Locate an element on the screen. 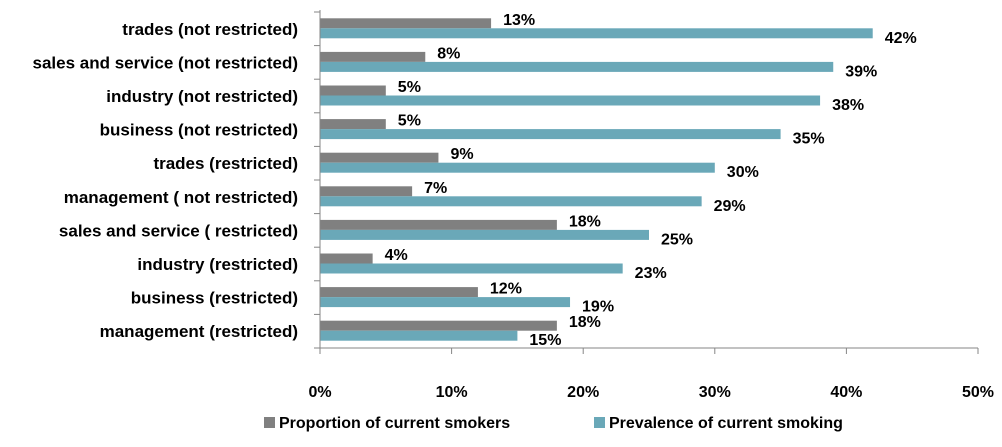  data-label: 19% is located at coordinates (598, 307).